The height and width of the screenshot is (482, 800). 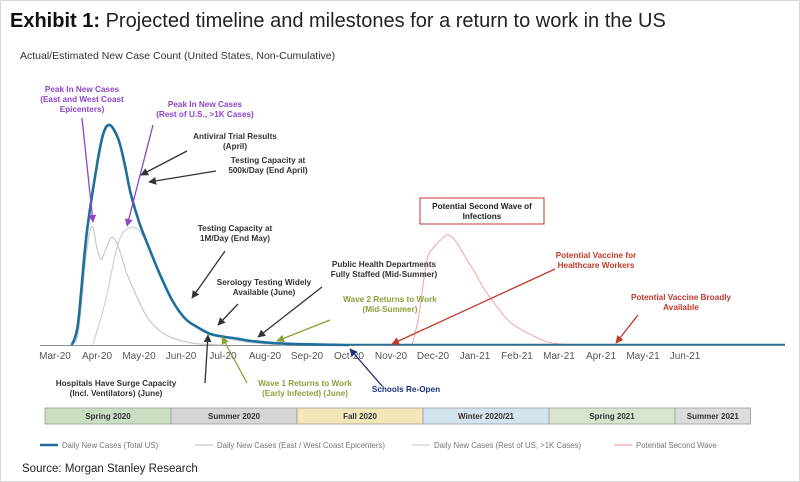 I want to click on annotation-text: Fully Staffed (Mid-Summer), so click(x=384, y=274).